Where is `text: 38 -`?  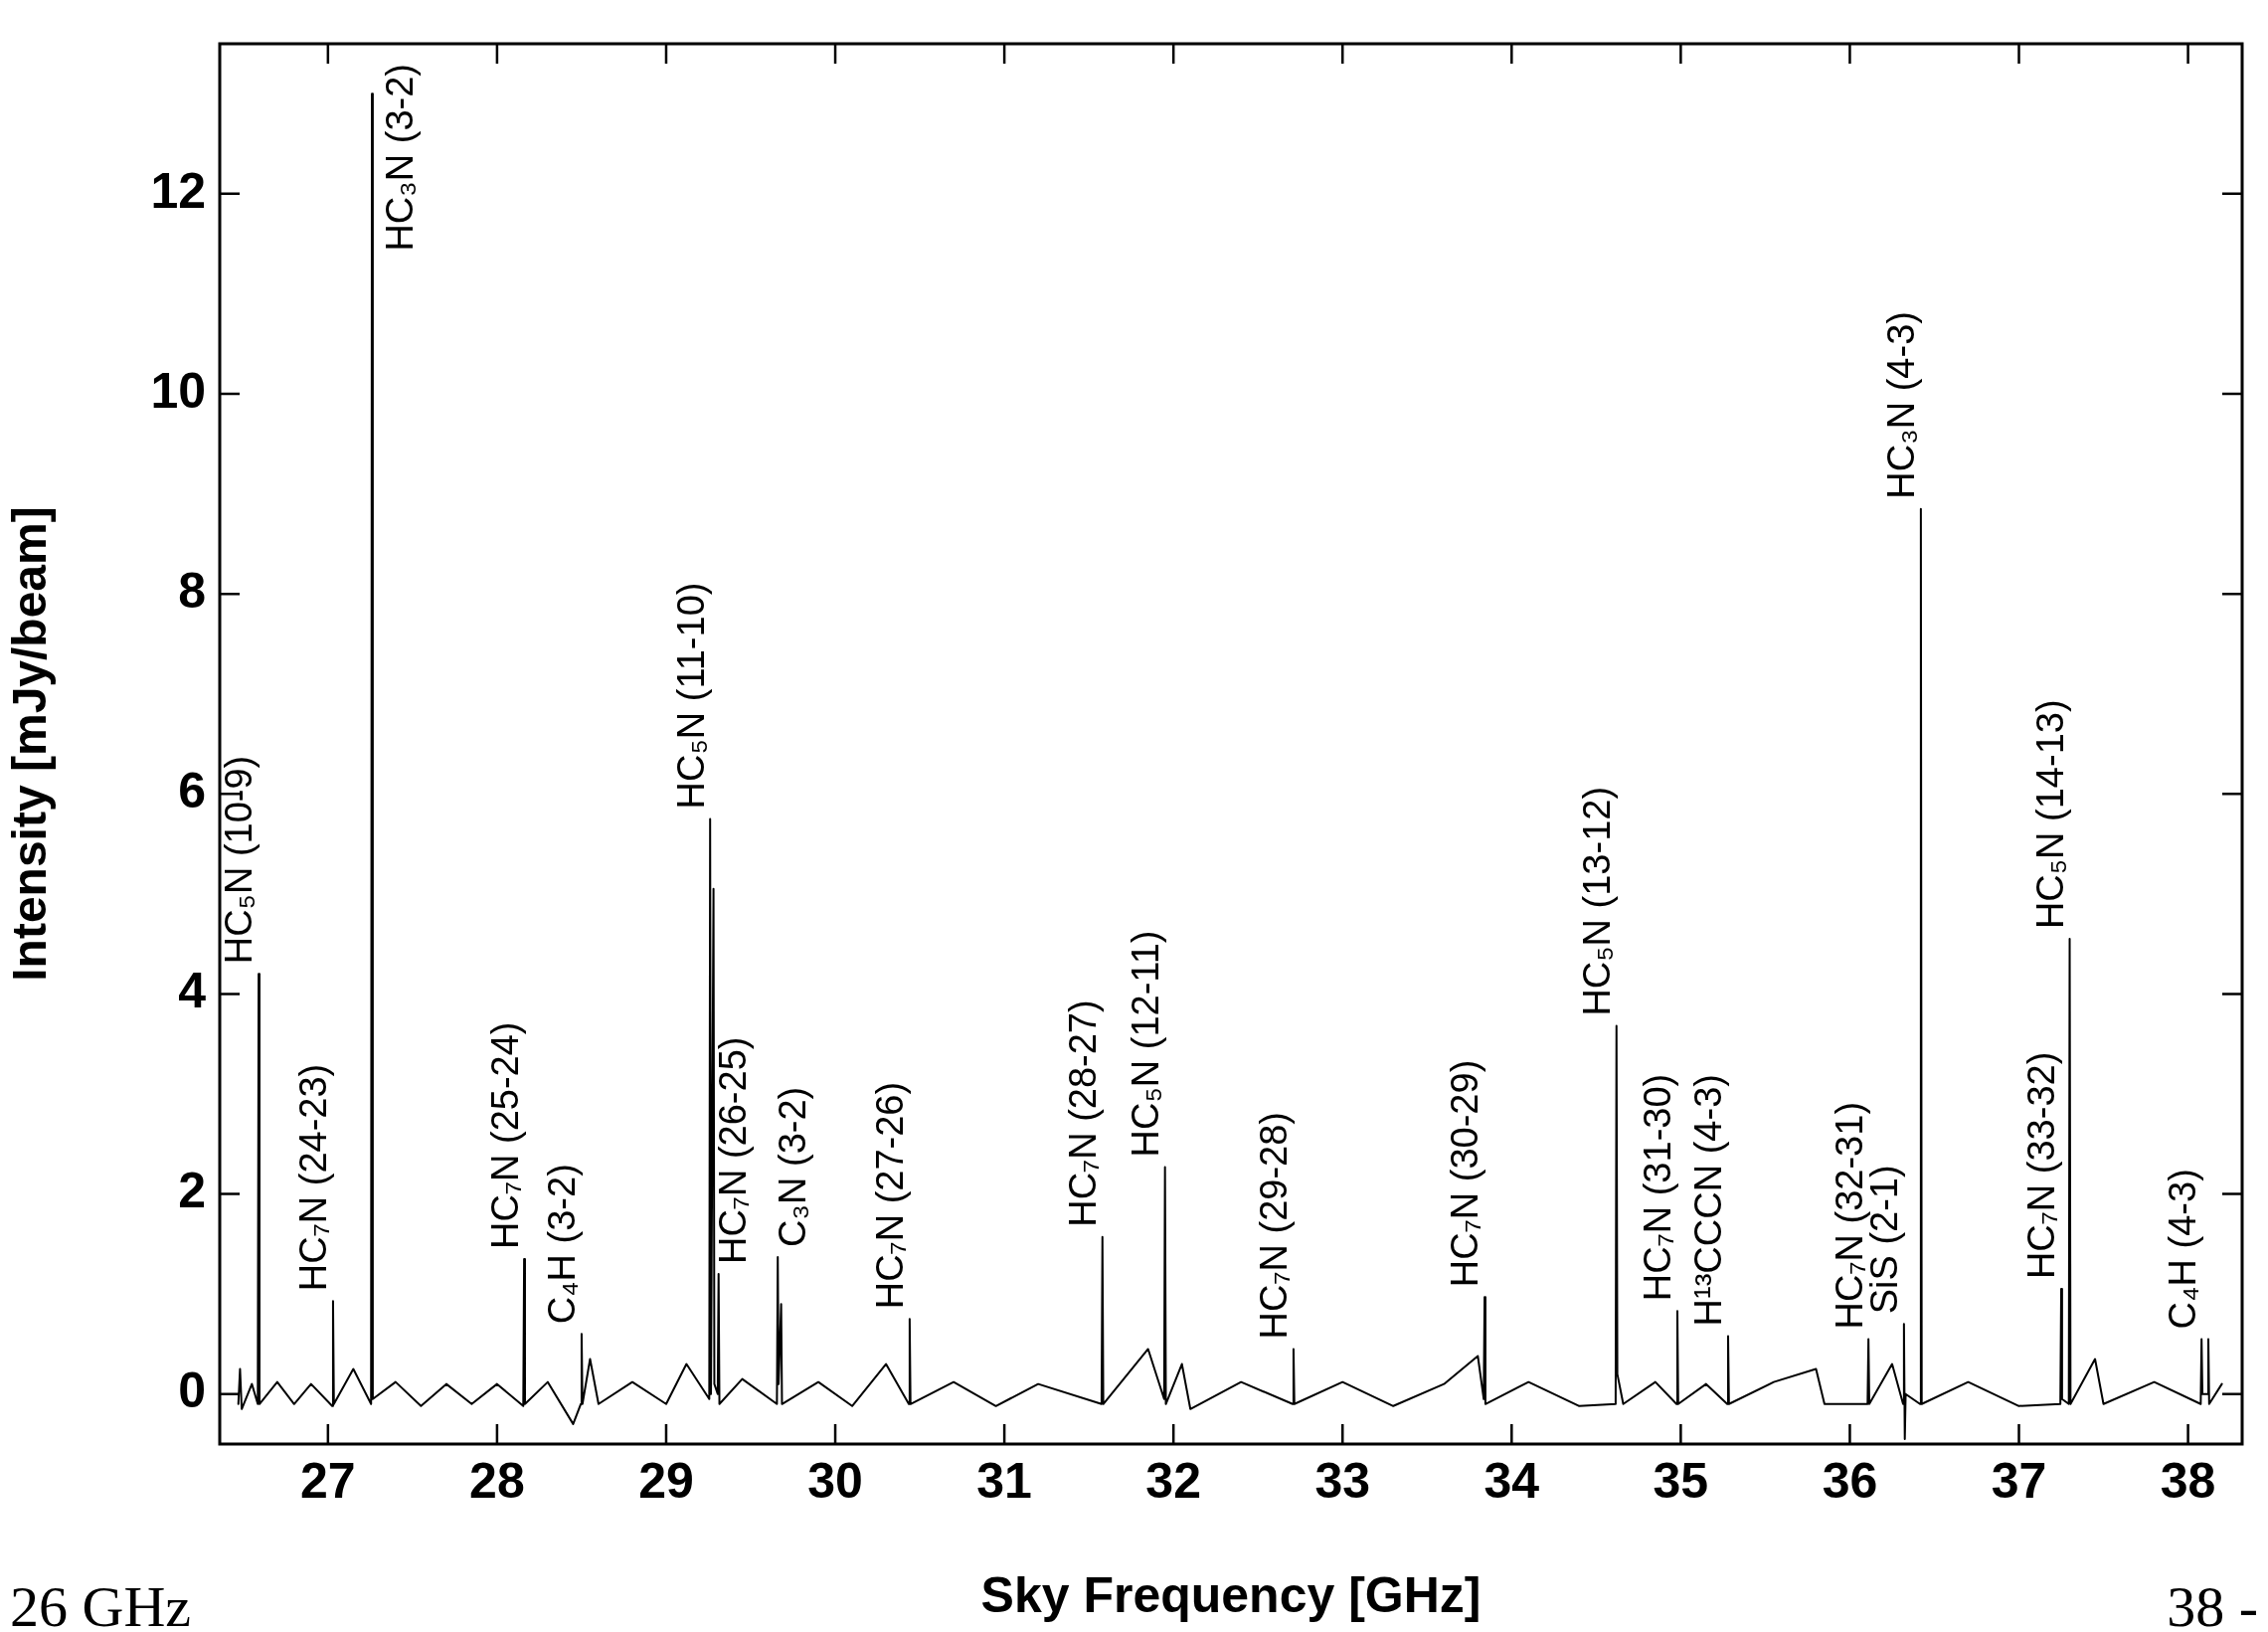
text: 38 - is located at coordinates (2212, 1603).